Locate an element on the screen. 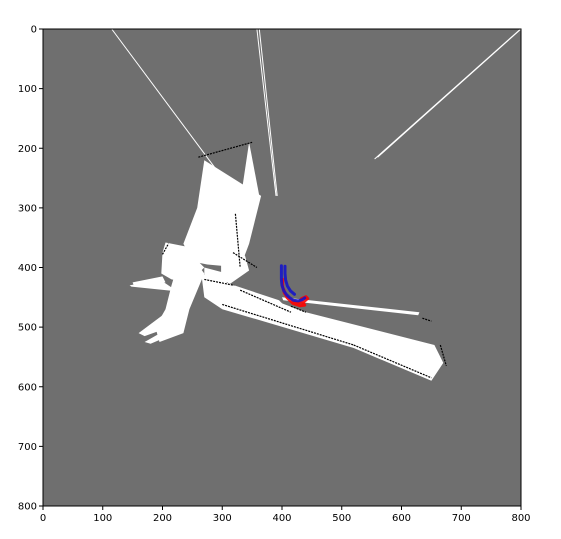 This screenshot has width=561, height=539. x-tick-label: 200 is located at coordinates (162, 518).